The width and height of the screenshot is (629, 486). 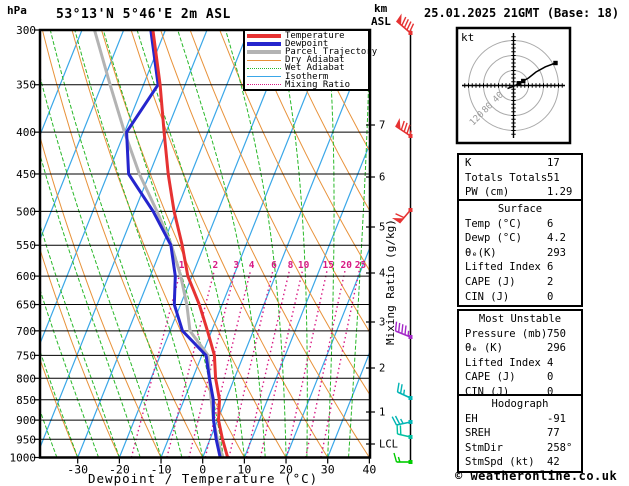 What do you see at coordinates (369, 470) in the screenshot?
I see `svg-text: 40` at bounding box center [369, 470].